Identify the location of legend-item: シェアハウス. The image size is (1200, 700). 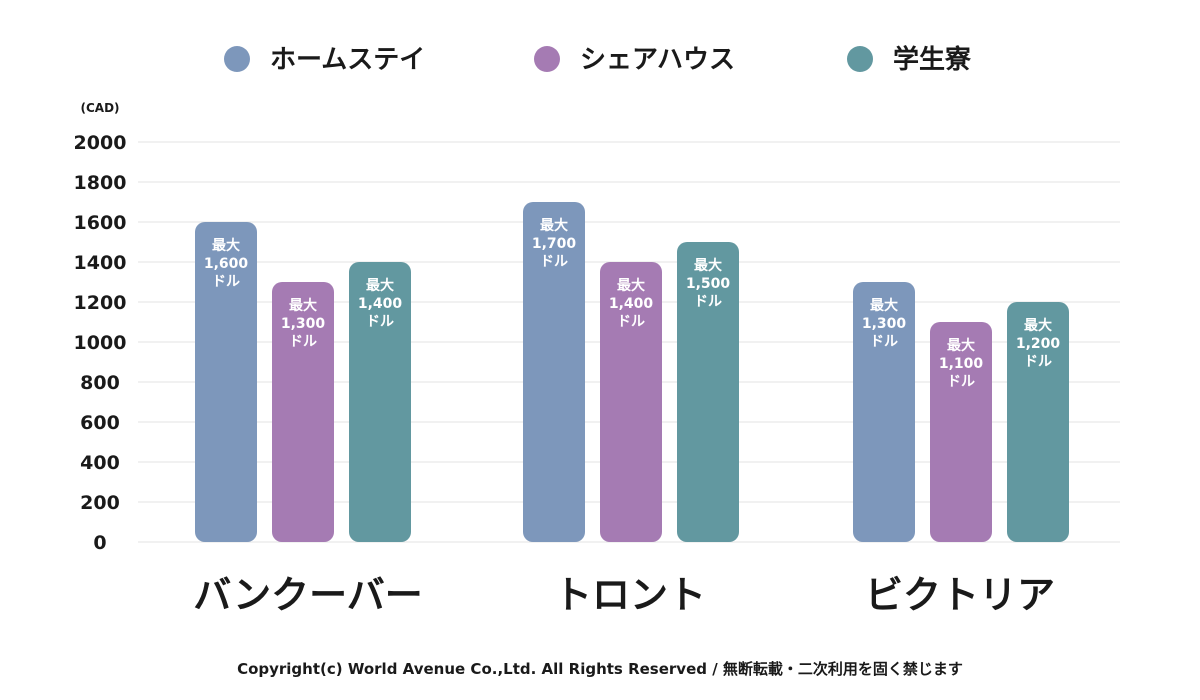
(634, 60).